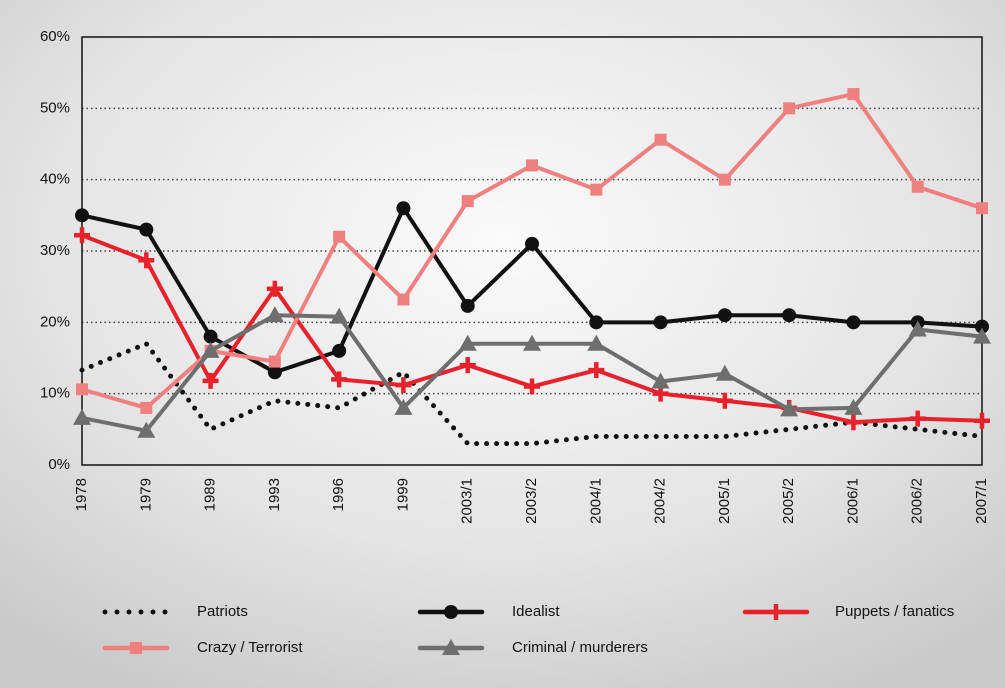  I want to click on legend-label: Patriots, so click(222, 611).